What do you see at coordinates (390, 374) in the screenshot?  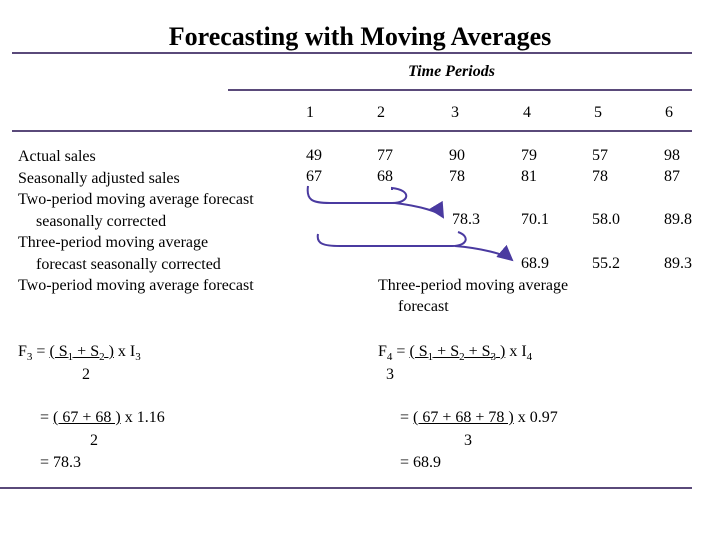 I see `formula-f4-denominator: 3` at bounding box center [390, 374].